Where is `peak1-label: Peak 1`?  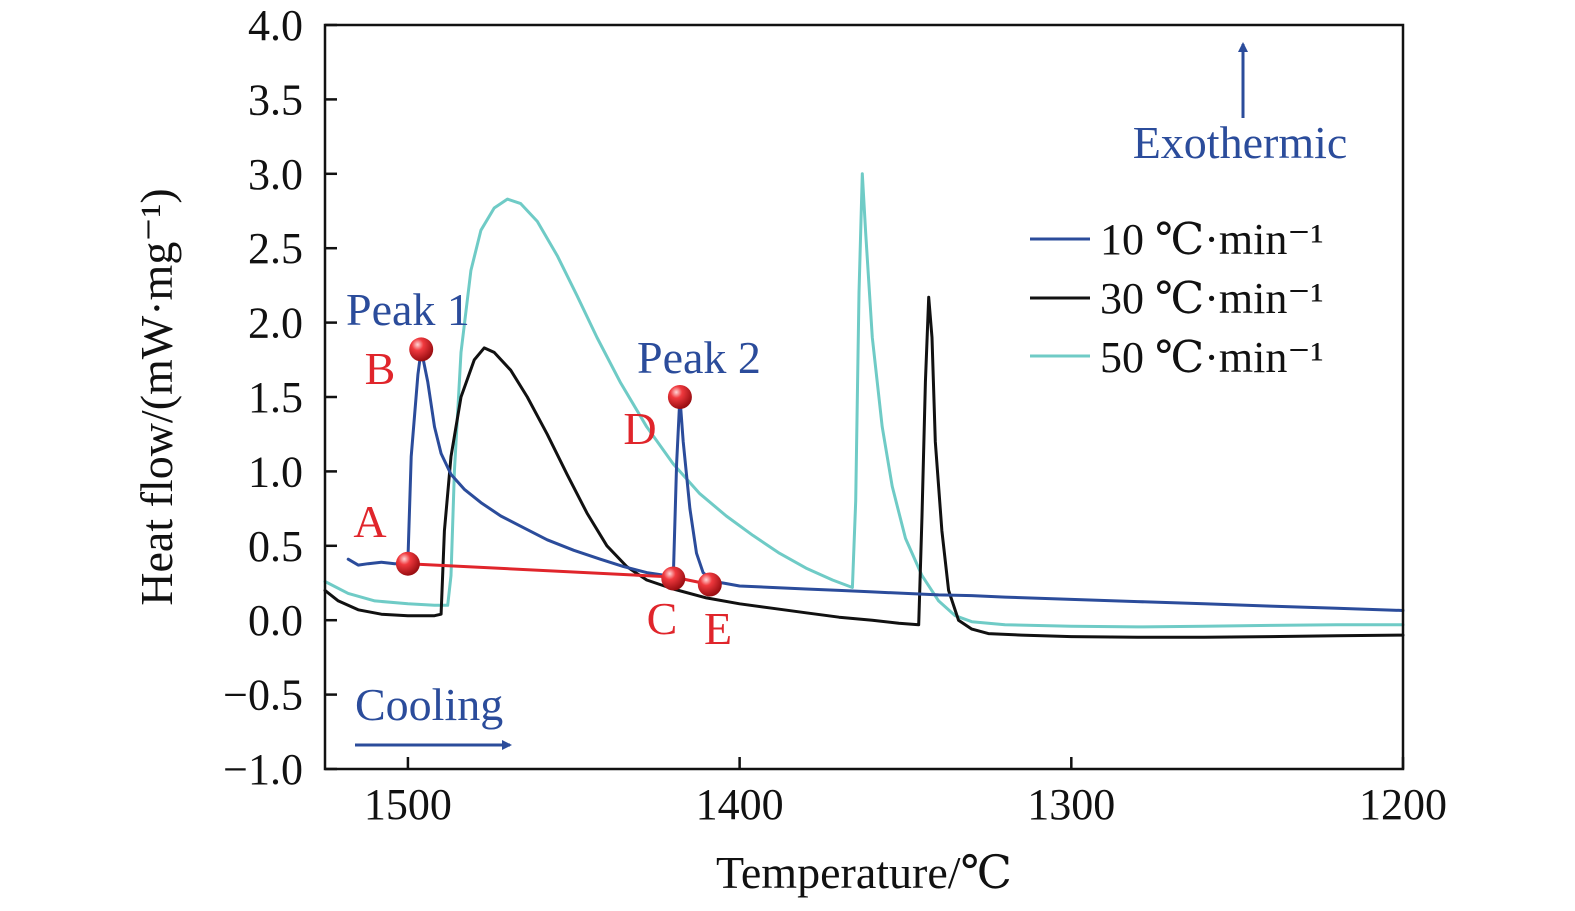 peak1-label: Peak 1 is located at coordinates (408, 309).